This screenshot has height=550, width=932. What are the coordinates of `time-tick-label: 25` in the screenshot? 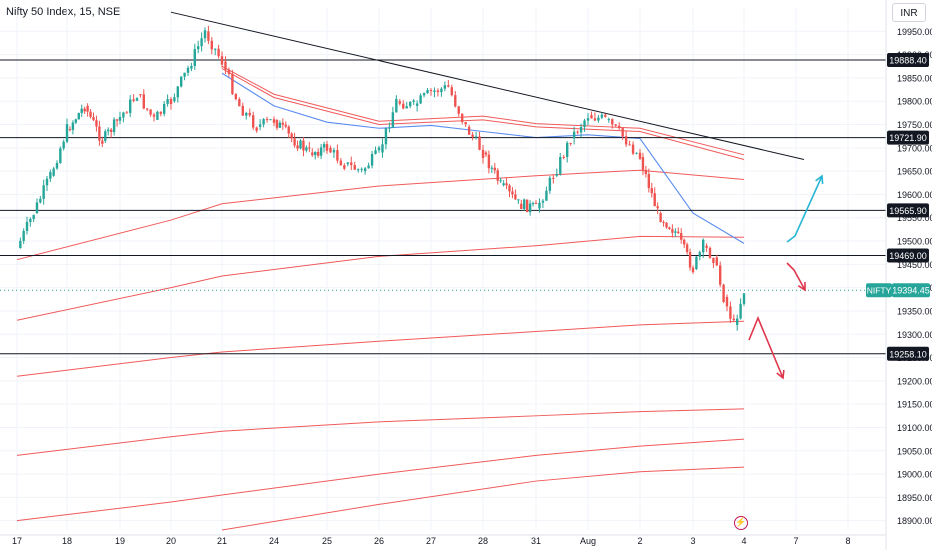 It's located at (327, 541).